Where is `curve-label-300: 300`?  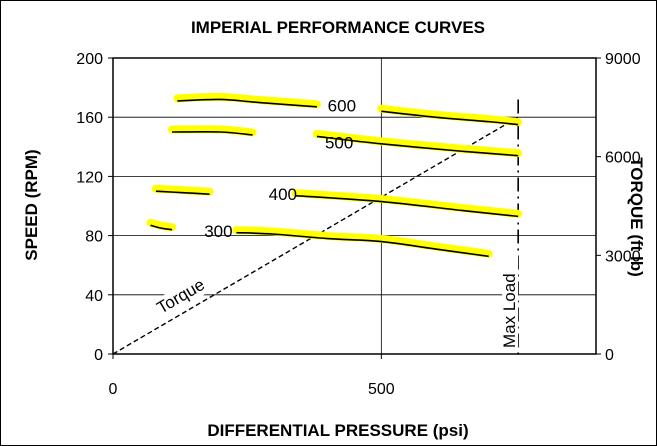
curve-label-300: 300 is located at coordinates (218, 231).